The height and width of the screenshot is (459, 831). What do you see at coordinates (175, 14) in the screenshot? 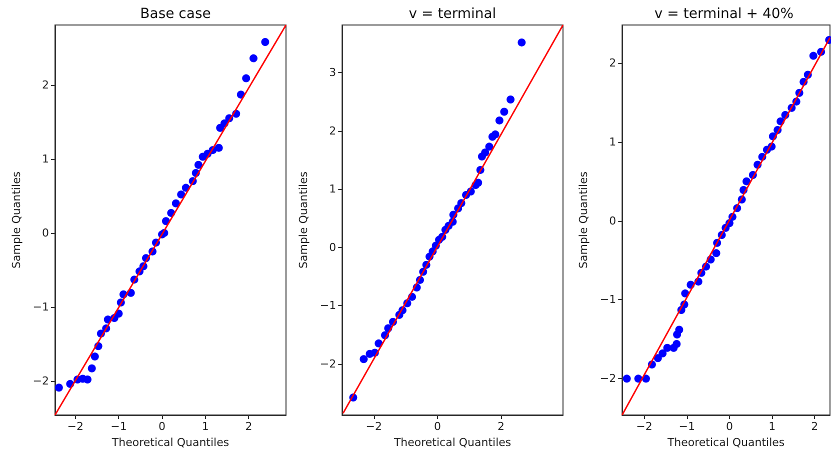
I see `chart-title: Base case` at bounding box center [175, 14].